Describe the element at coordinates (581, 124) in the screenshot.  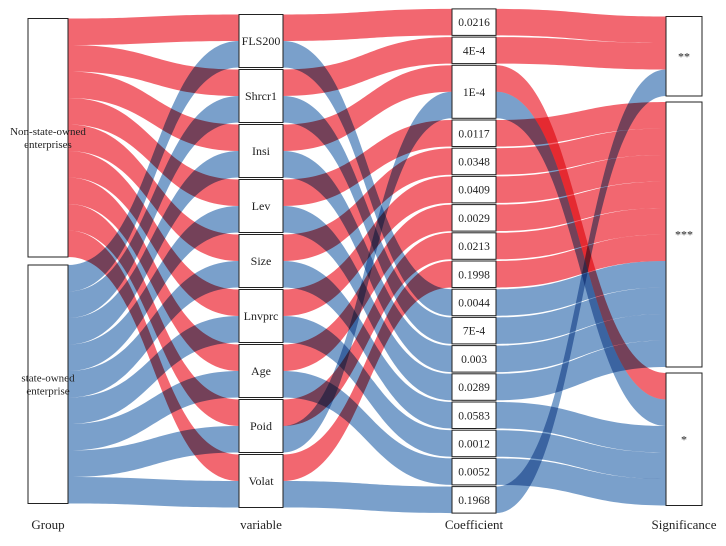
I see `flow-nsoe-lev-to-significance` at that location.